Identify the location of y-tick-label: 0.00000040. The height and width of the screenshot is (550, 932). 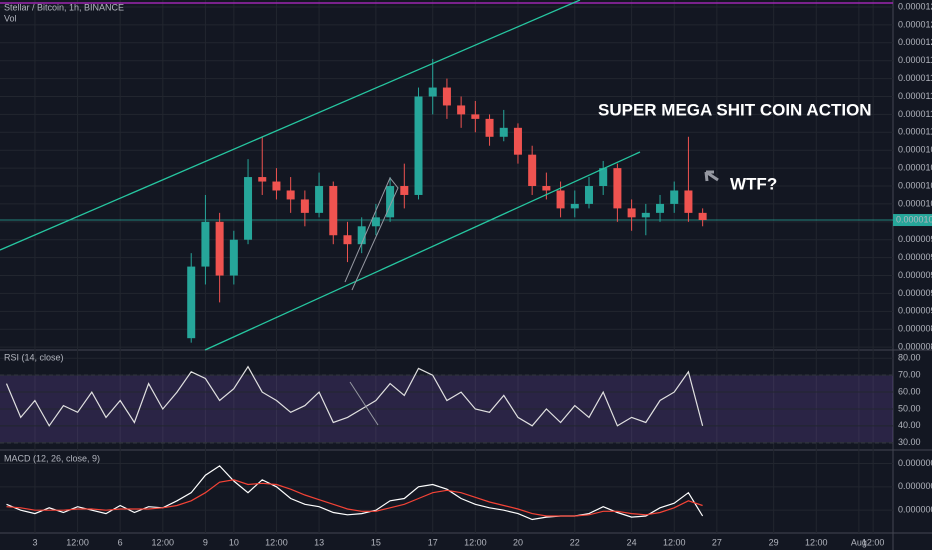
(915, 463).